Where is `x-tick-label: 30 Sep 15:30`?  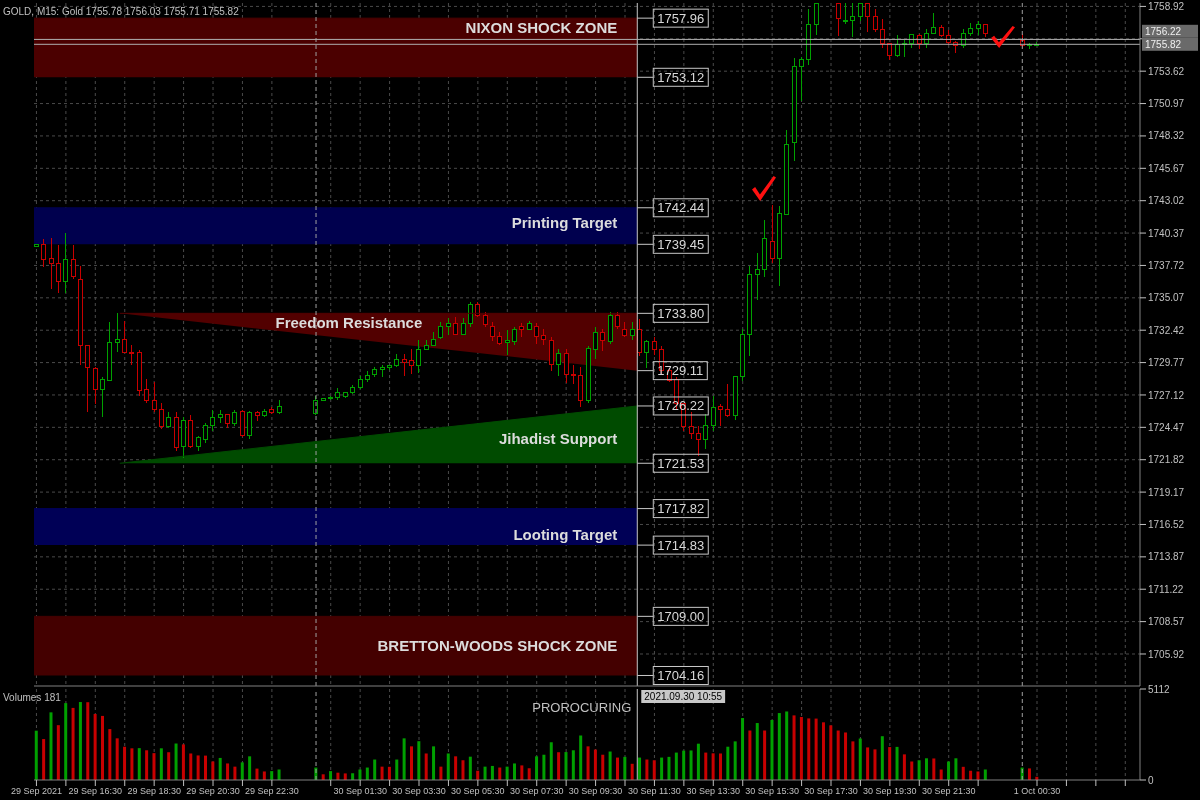 x-tick-label: 30 Sep 15:30 is located at coordinates (772, 791).